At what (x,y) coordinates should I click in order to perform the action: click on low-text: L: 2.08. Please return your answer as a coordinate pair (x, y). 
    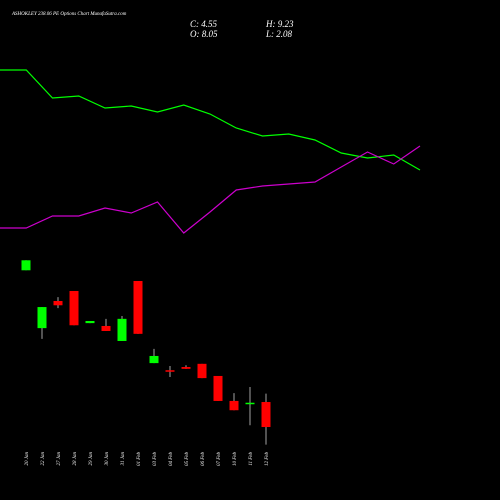
    Looking at the image, I should click on (279, 34).